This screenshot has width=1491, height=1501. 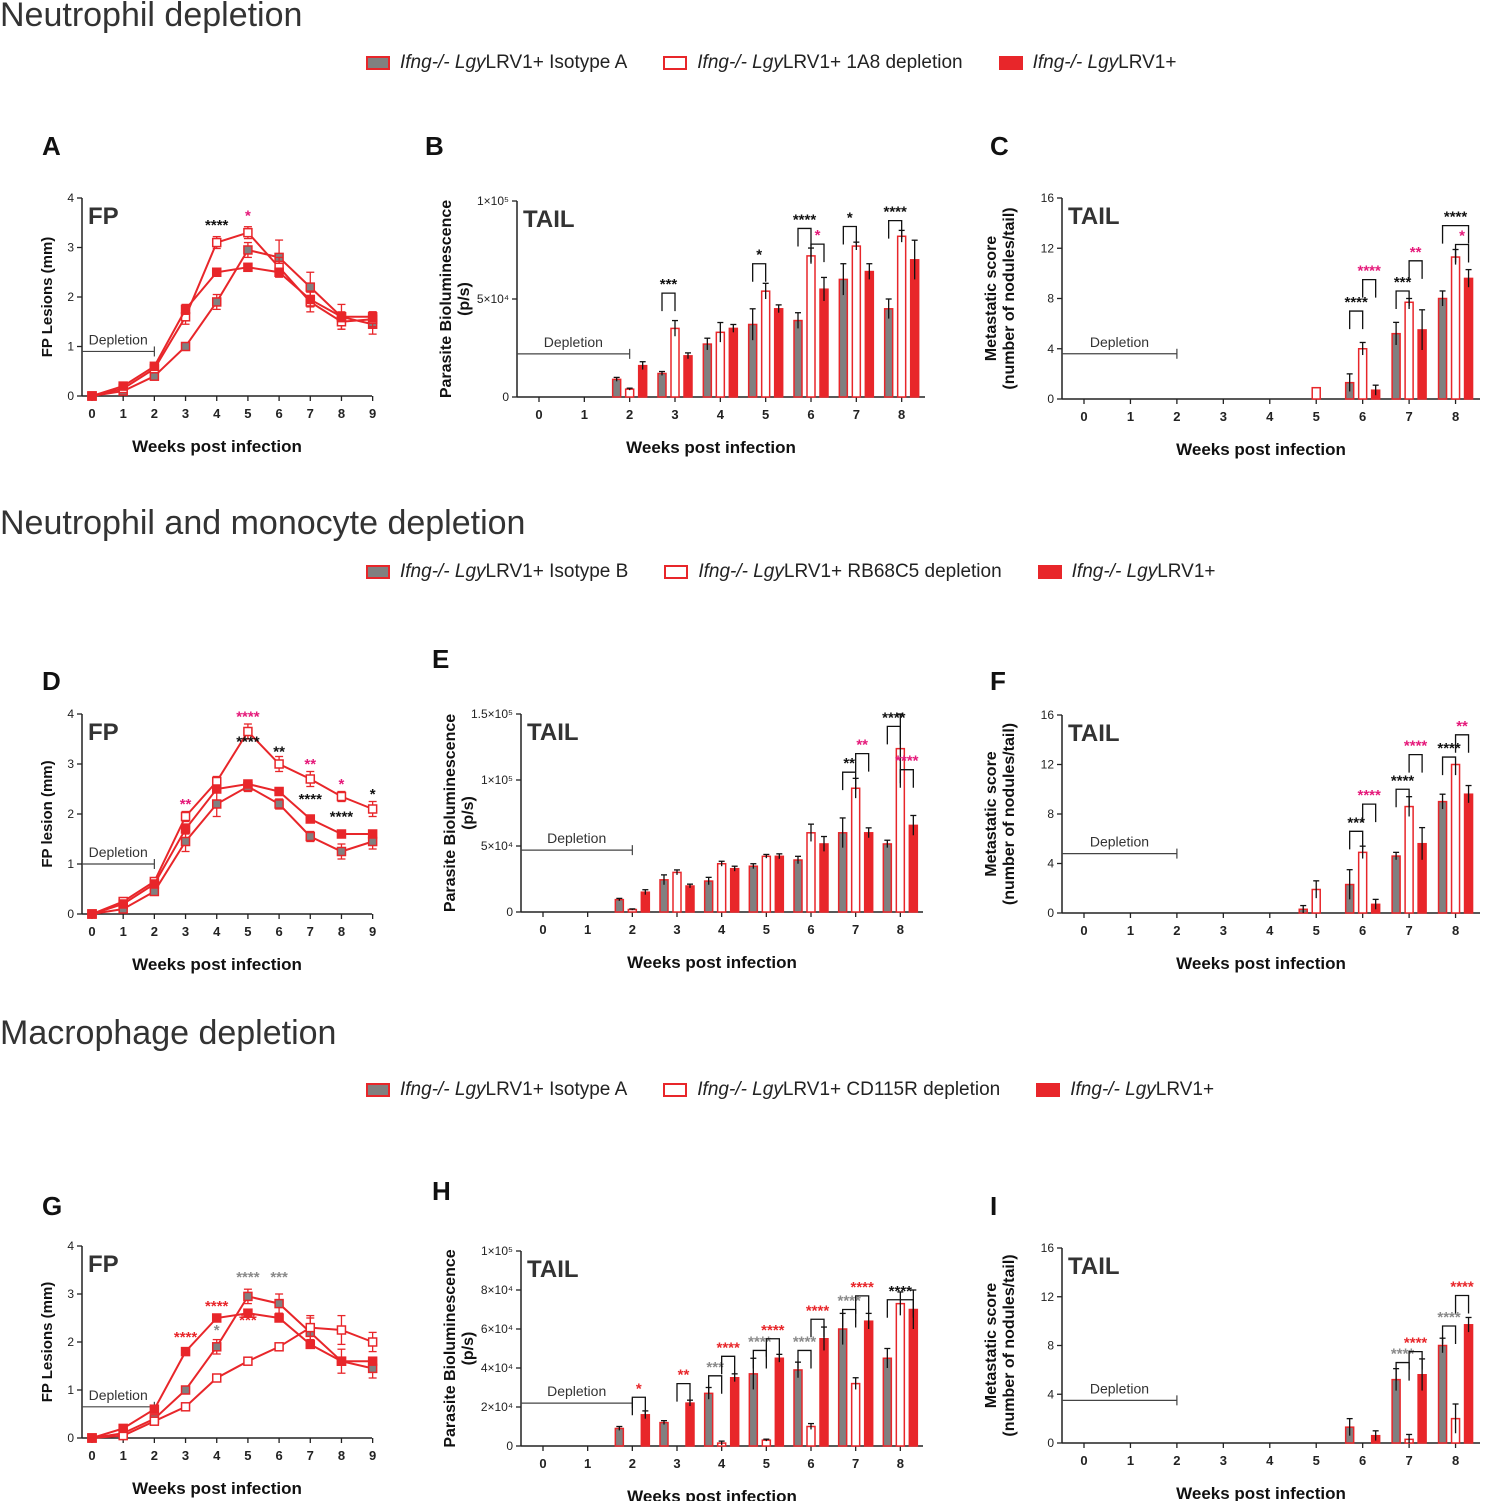 What do you see at coordinates (1176, 930) in the screenshot?
I see `x-tick-label: 2` at bounding box center [1176, 930].